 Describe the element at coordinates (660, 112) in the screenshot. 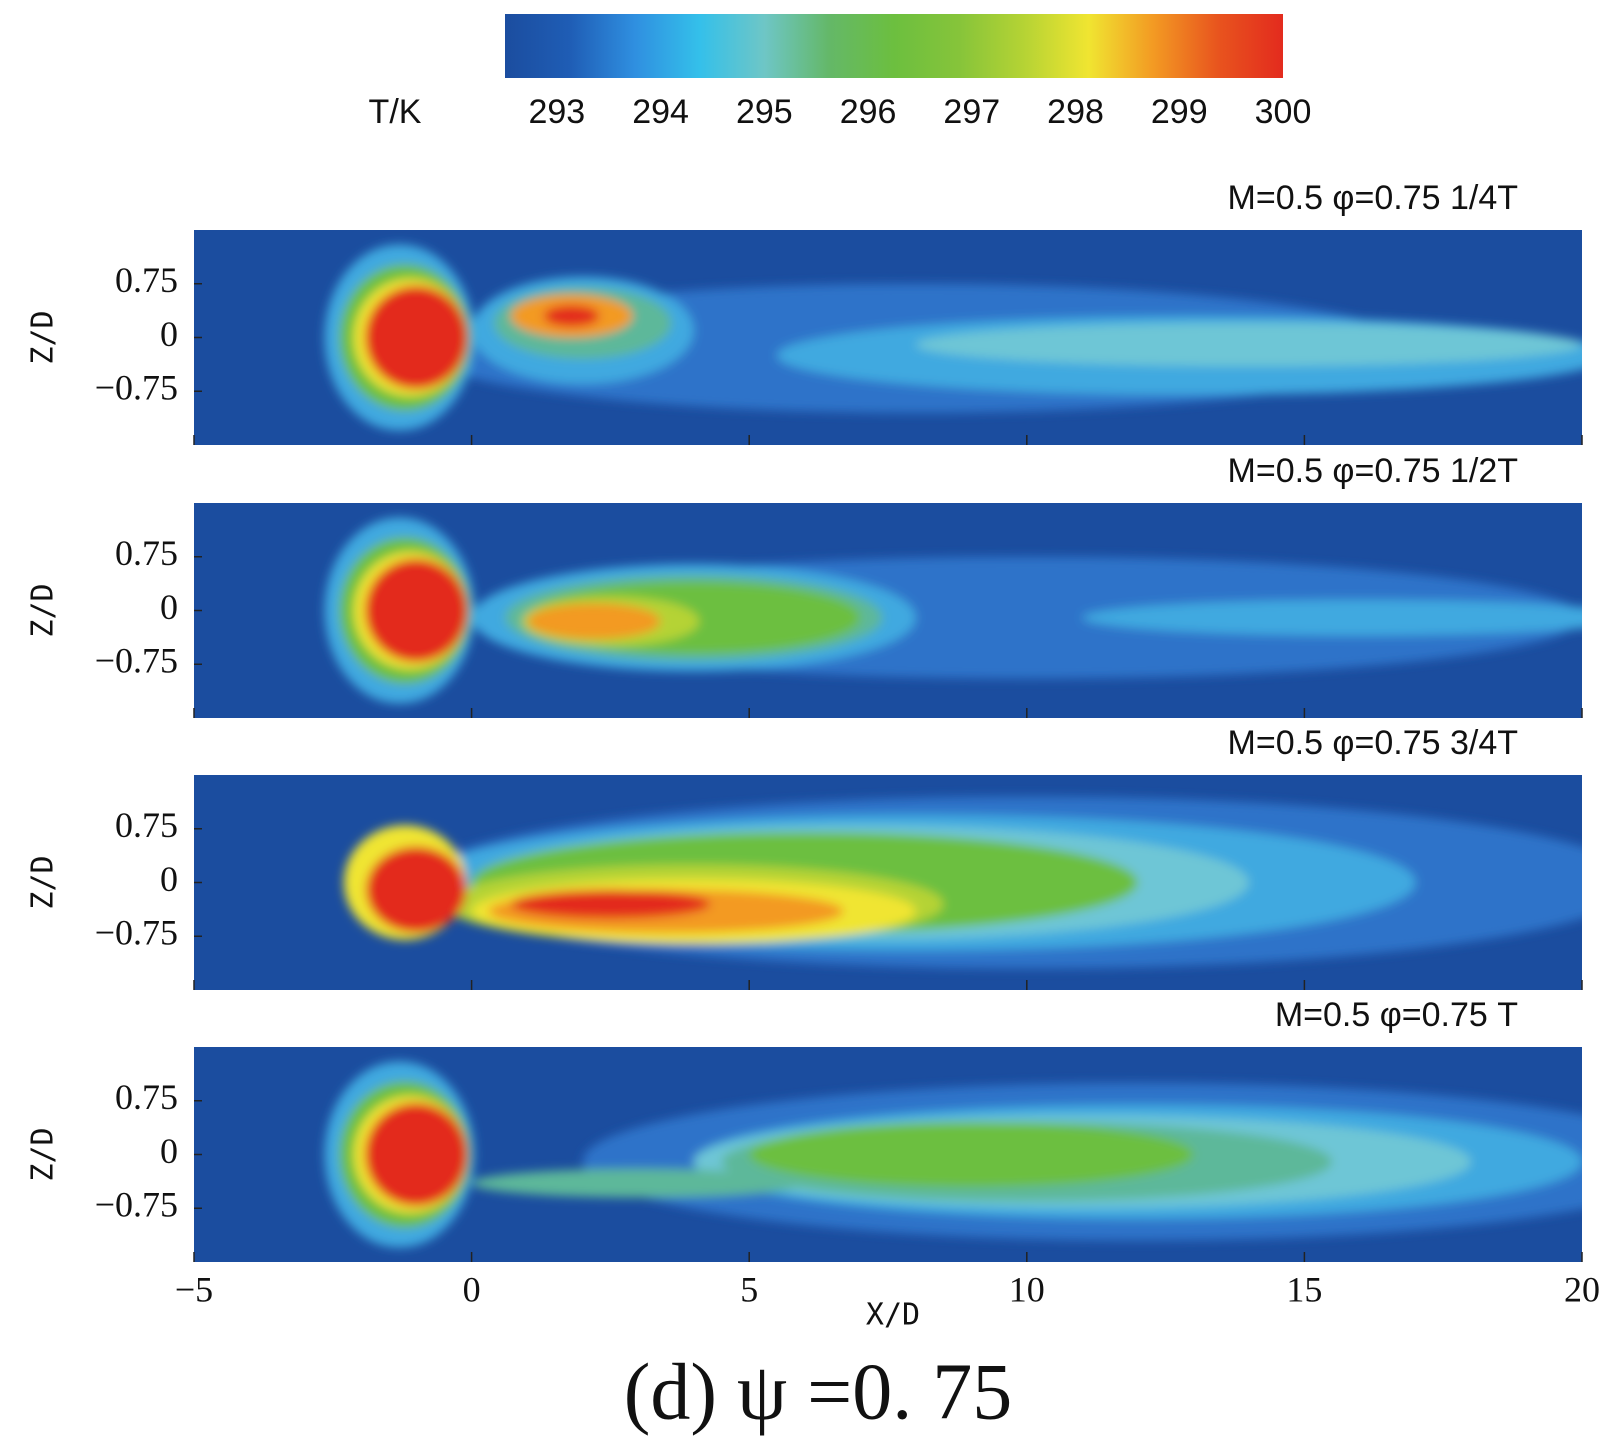

I see `colorbar-tick-label: 294` at that location.